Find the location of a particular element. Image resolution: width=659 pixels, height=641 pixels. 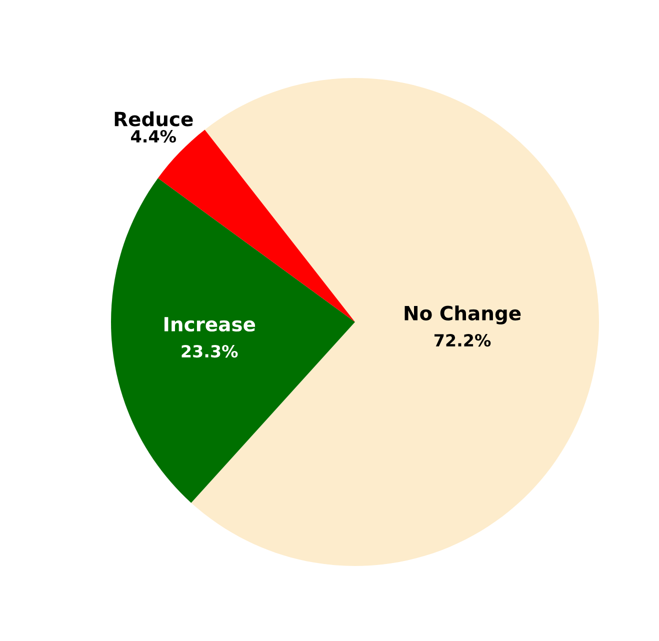

slice-label: Increase is located at coordinates (210, 324).